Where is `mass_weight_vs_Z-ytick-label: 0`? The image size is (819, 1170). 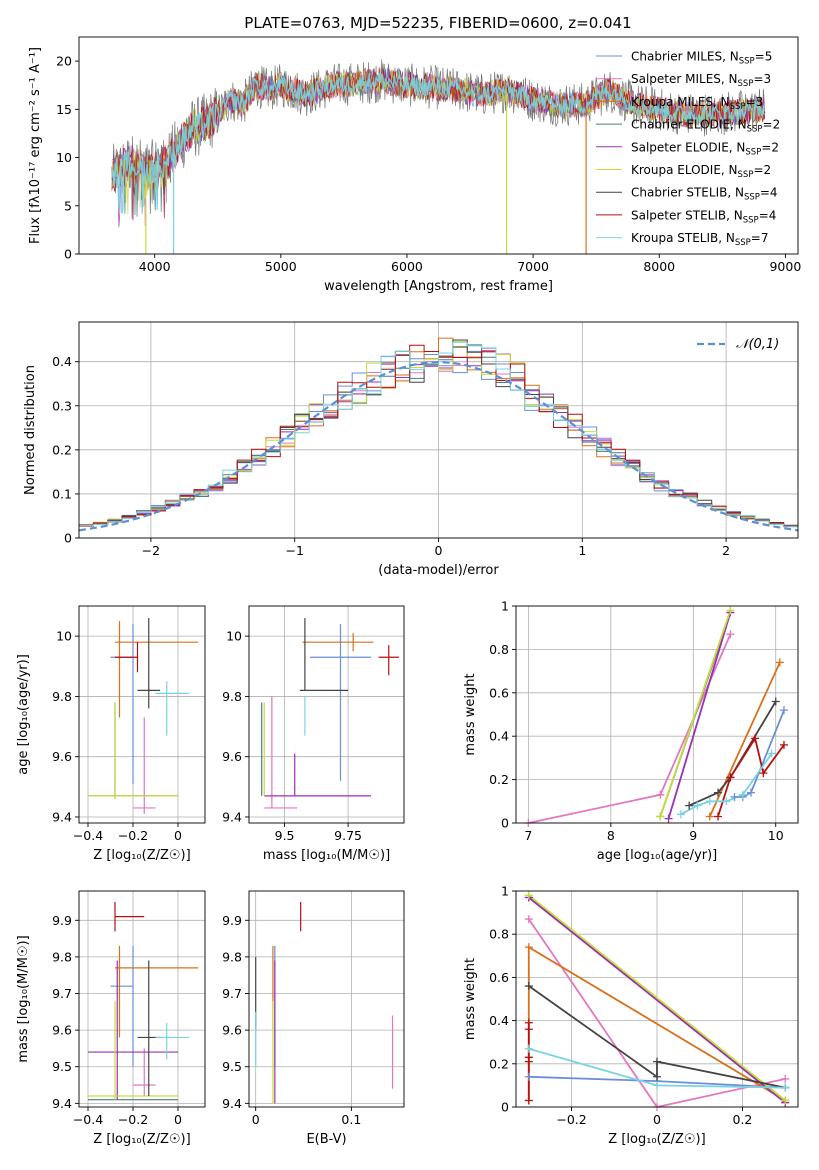 mass_weight_vs_Z-ytick-label: 0 is located at coordinates (505, 1107).